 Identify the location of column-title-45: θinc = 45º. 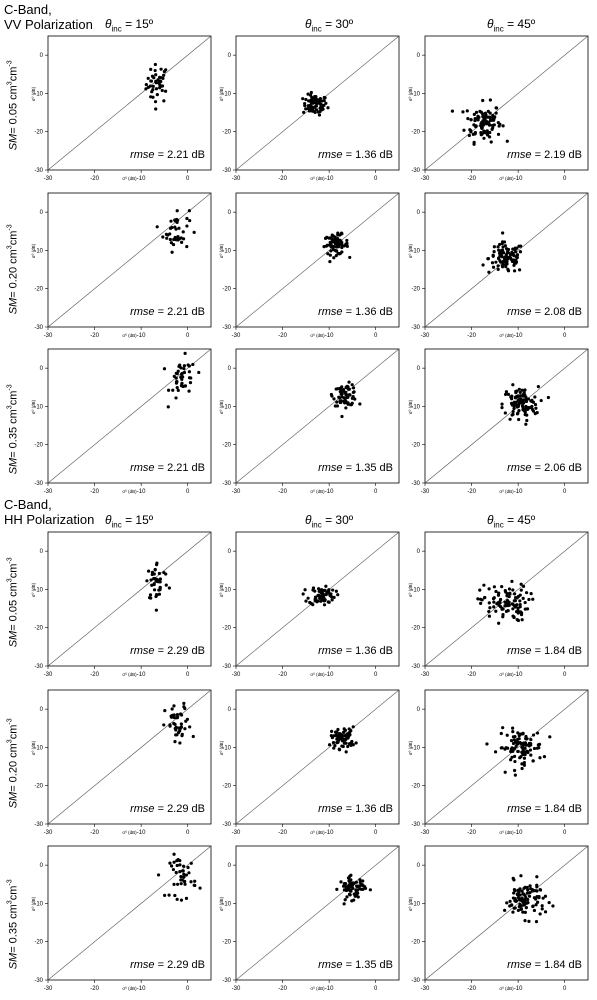
(511, 521).